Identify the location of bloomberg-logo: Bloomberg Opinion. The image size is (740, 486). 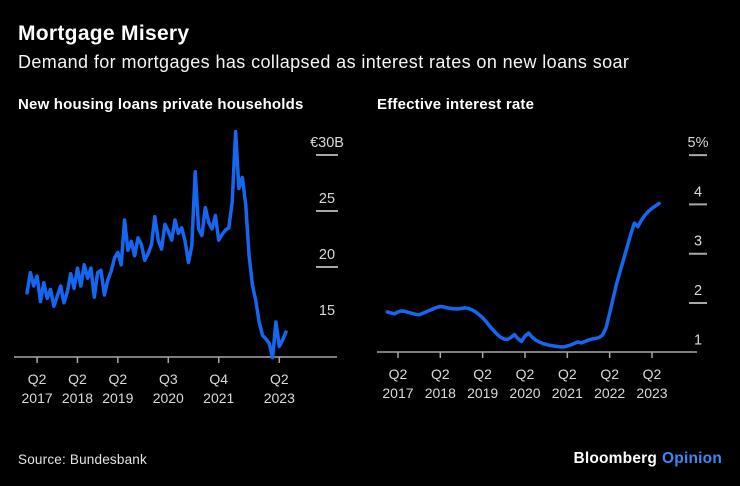
(647, 459).